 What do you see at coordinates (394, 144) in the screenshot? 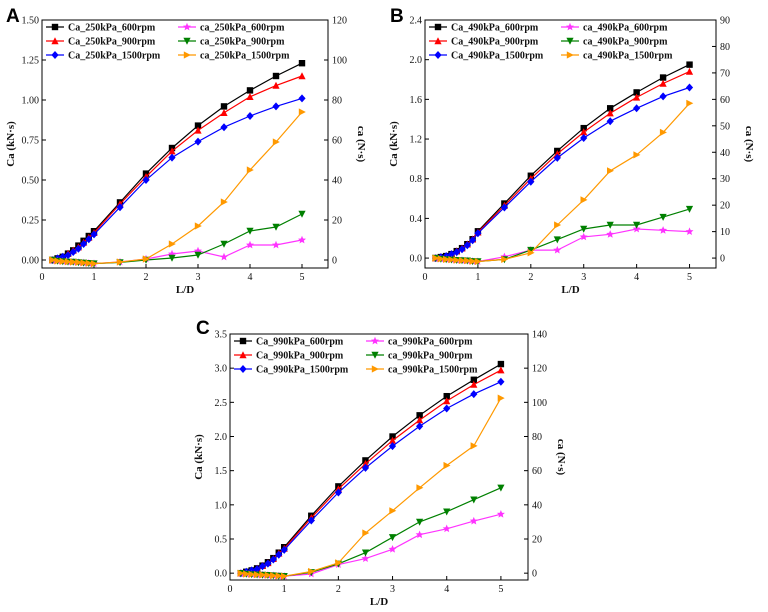
I see `y-left-axis-label: Ca (kN·s)` at bounding box center [394, 144].